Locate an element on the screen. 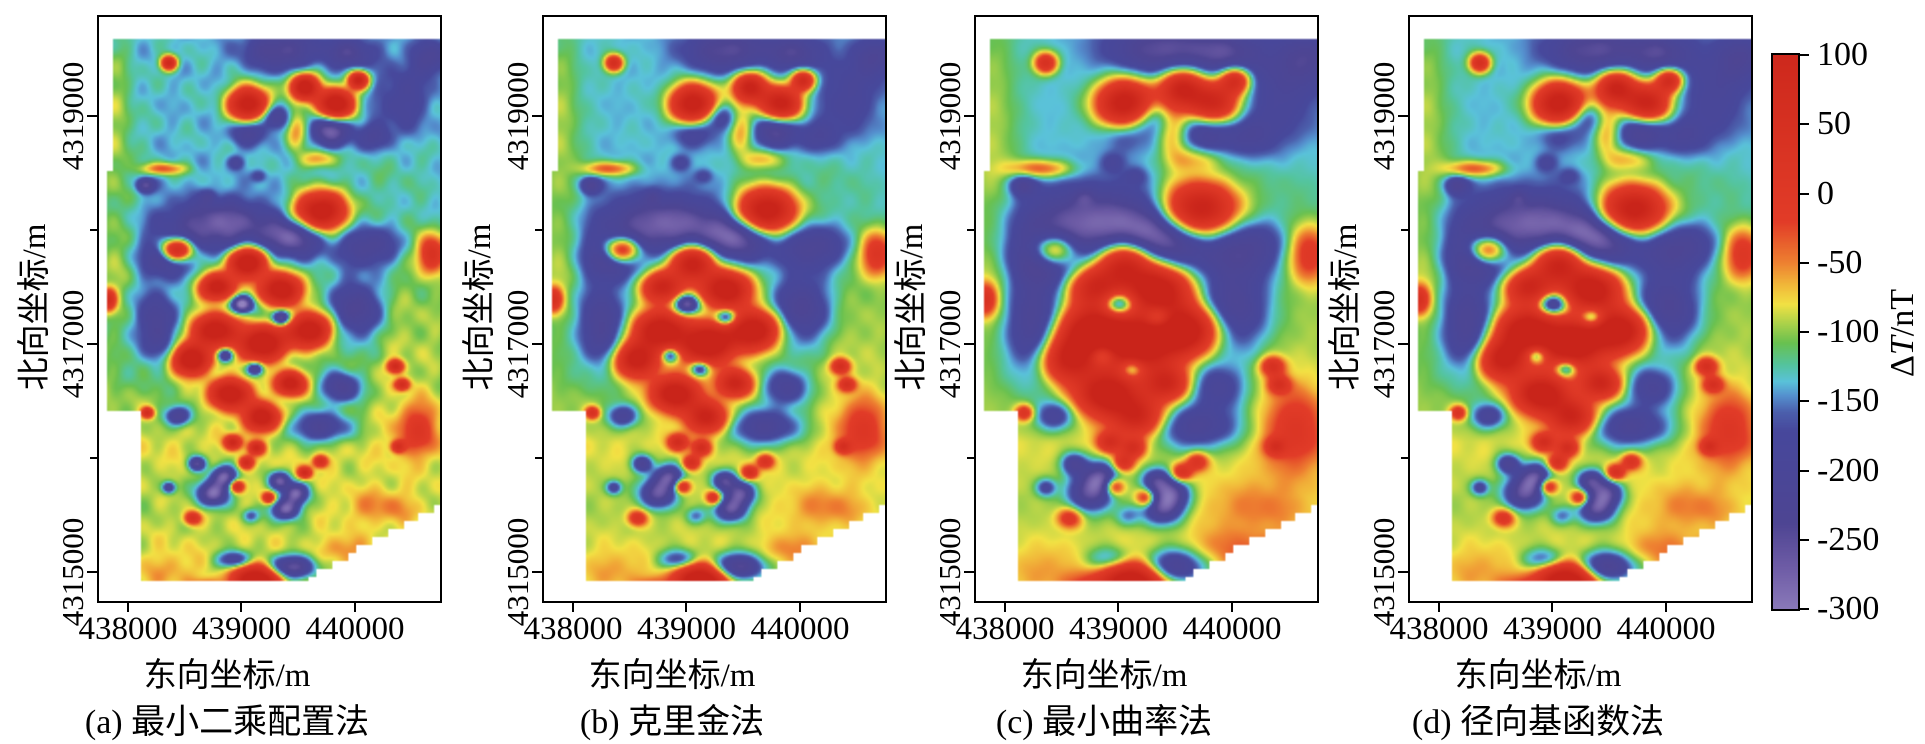  colorbar-label-delta: Δ is located at coordinates (1902, 366).